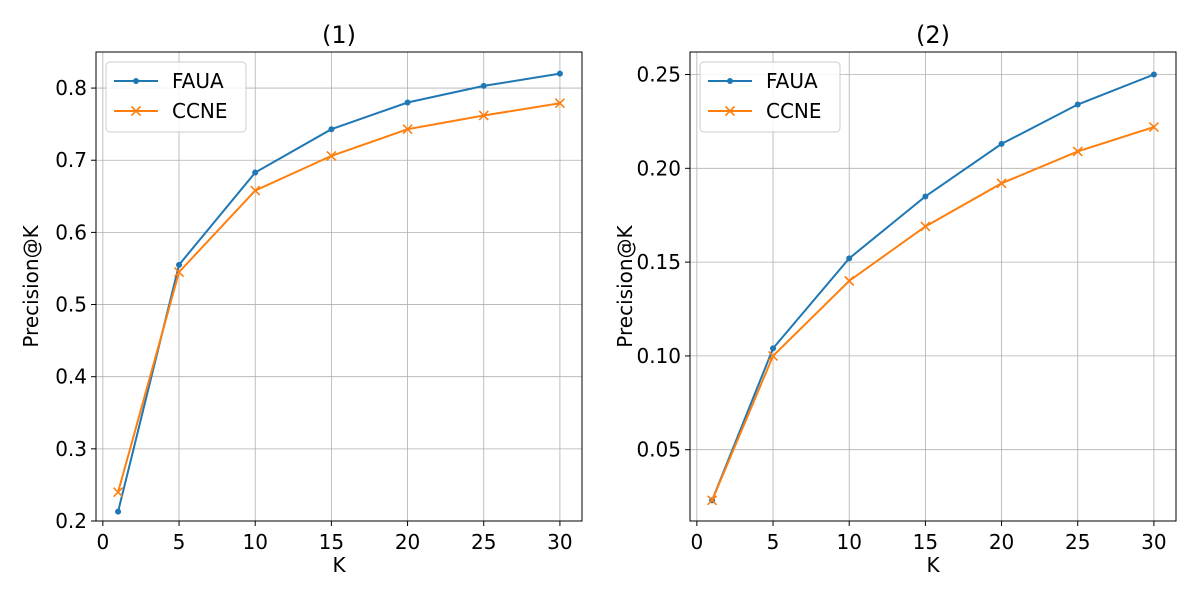  What do you see at coordinates (71, 232) in the screenshot?
I see `y-tick-label: 0.6` at bounding box center [71, 232].